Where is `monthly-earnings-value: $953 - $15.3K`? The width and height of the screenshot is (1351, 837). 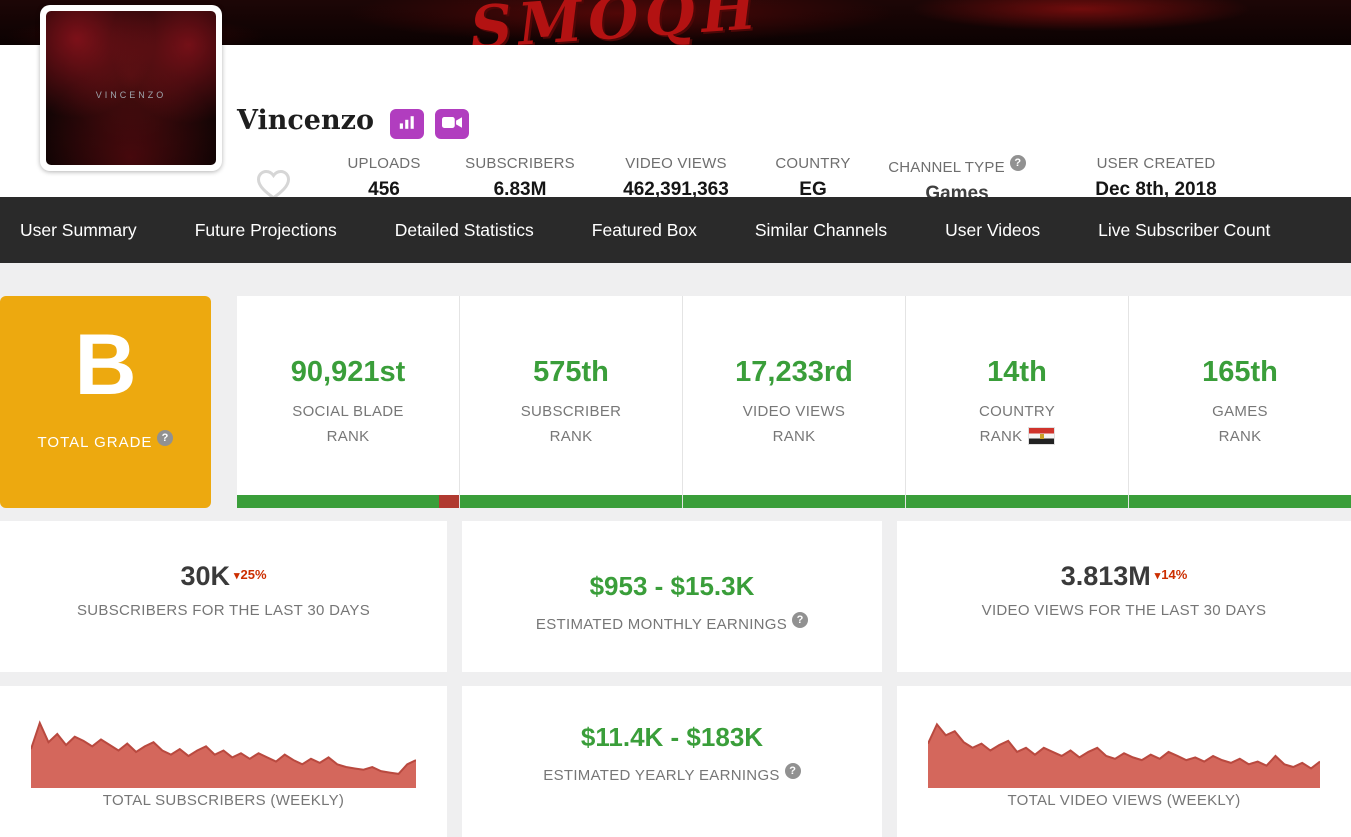 monthly-earnings-value: $953 - $15.3K is located at coordinates (672, 586).